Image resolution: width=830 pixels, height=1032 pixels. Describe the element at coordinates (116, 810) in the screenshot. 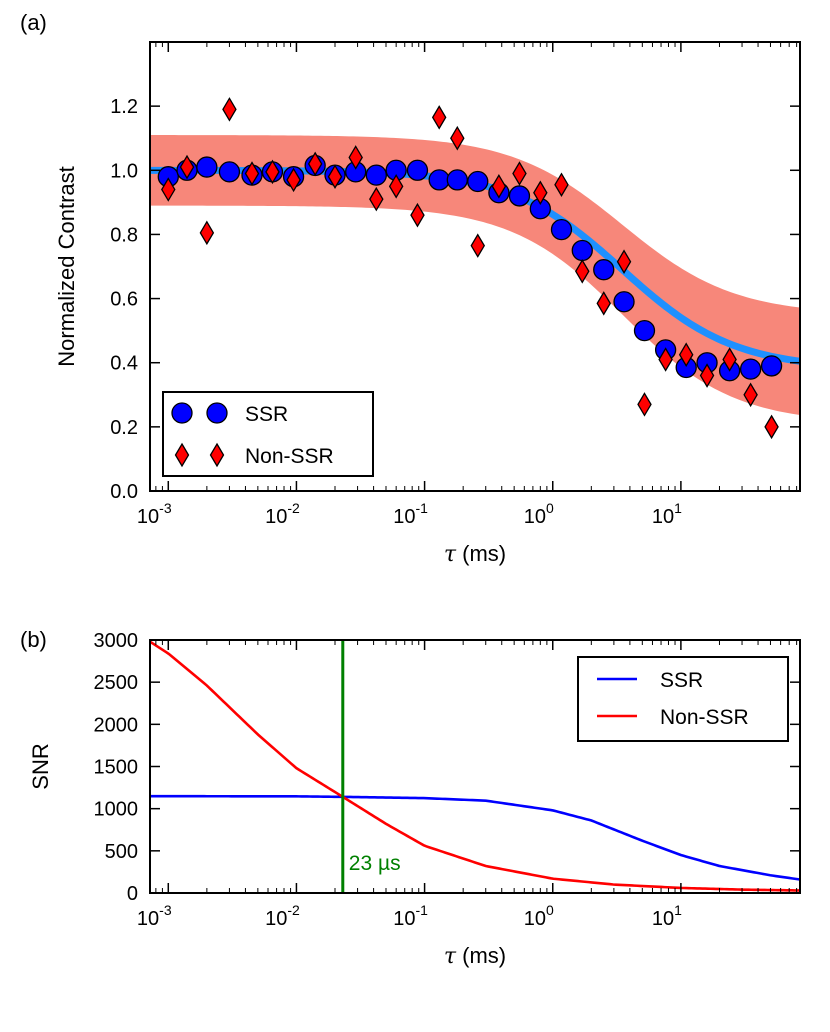

I see `b-y-tick-label: 1000` at that location.